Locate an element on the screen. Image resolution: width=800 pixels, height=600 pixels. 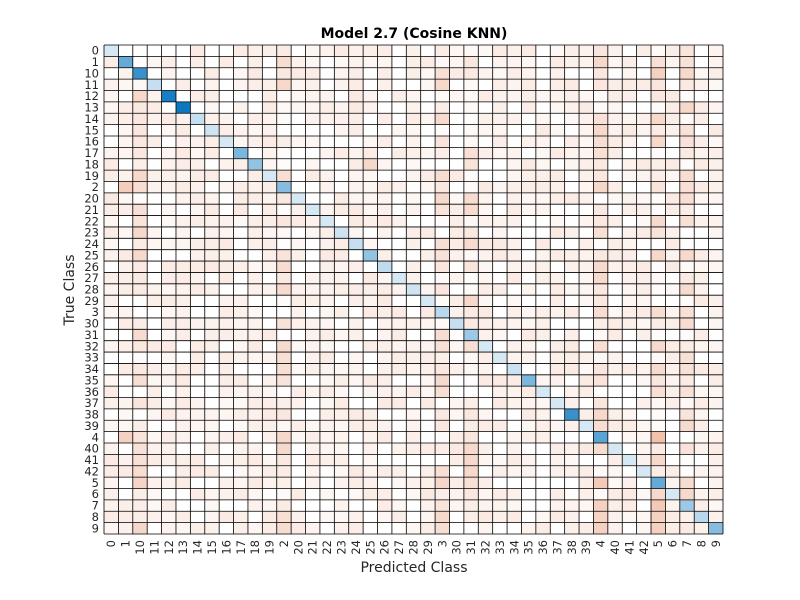
y-tick-label: 24 is located at coordinates (91, 244).